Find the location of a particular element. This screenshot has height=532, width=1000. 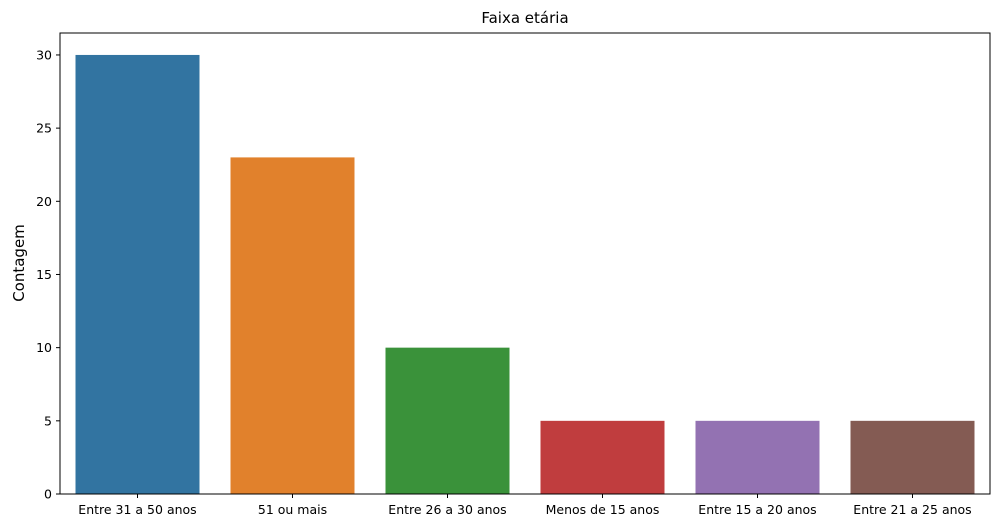

x-tick-label: 51 ou mais is located at coordinates (292, 509).